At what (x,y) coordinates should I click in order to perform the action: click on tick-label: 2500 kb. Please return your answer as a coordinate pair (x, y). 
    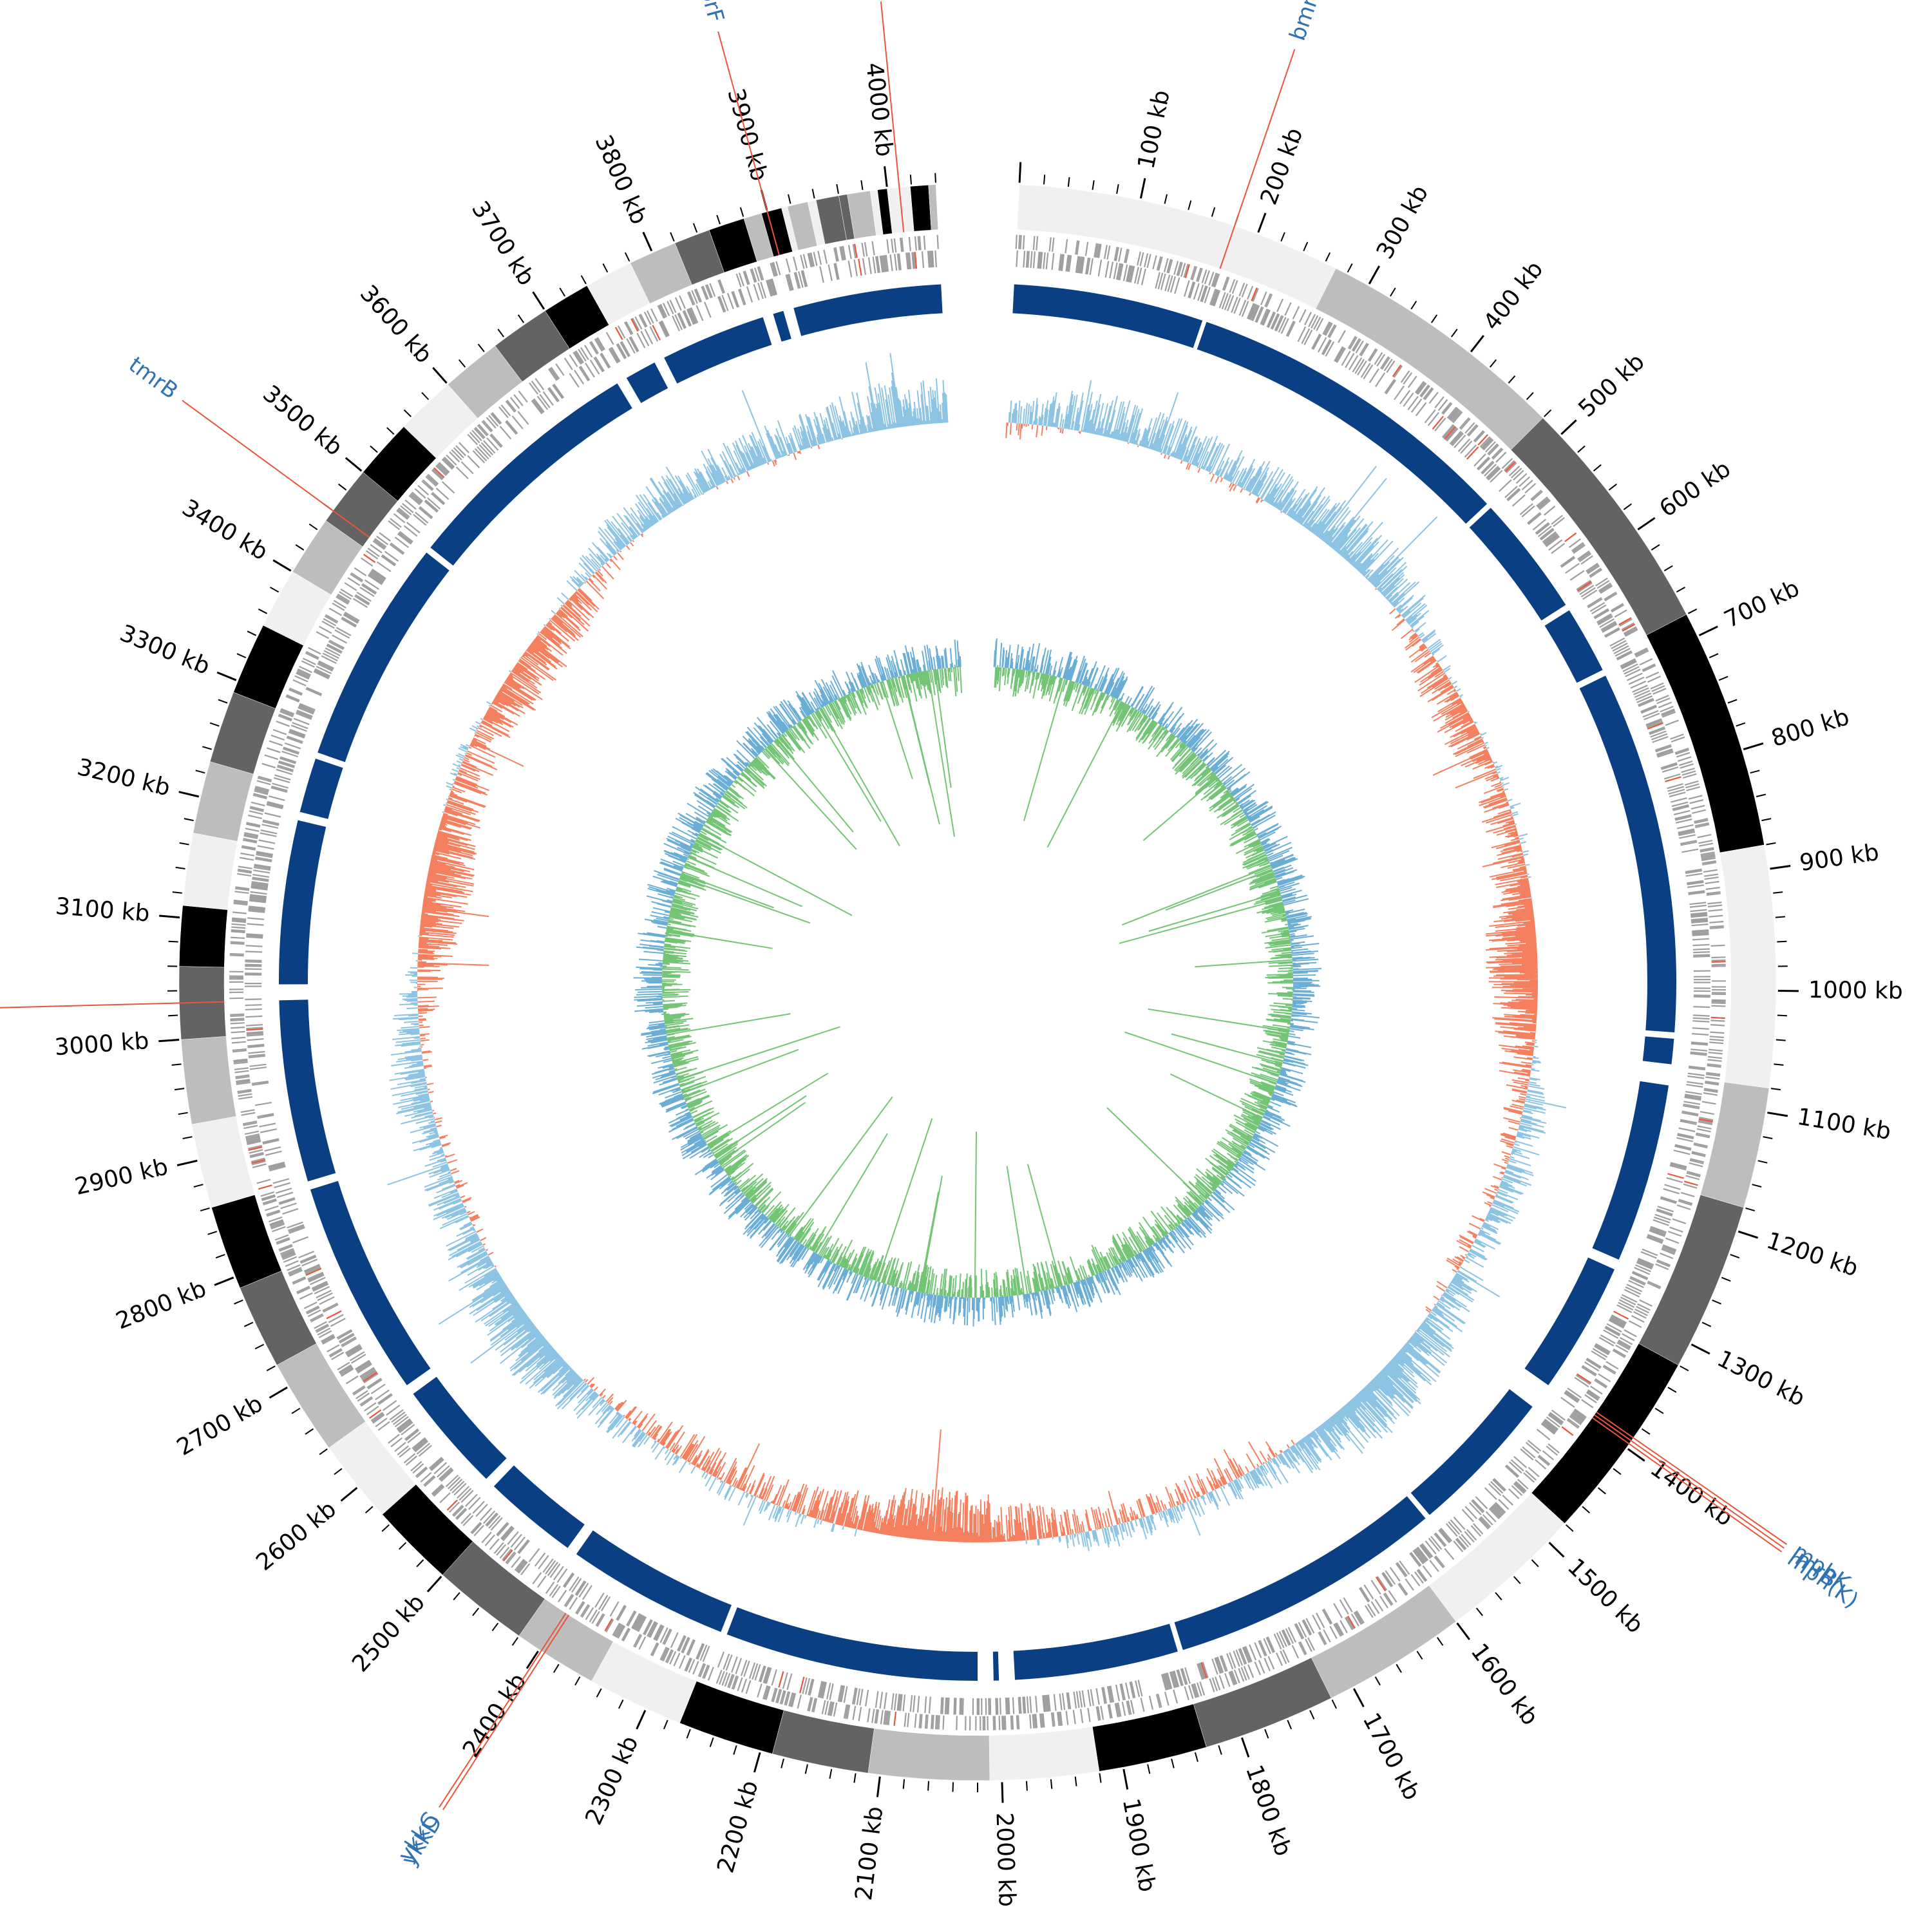
    Looking at the image, I should click on (388, 1633).